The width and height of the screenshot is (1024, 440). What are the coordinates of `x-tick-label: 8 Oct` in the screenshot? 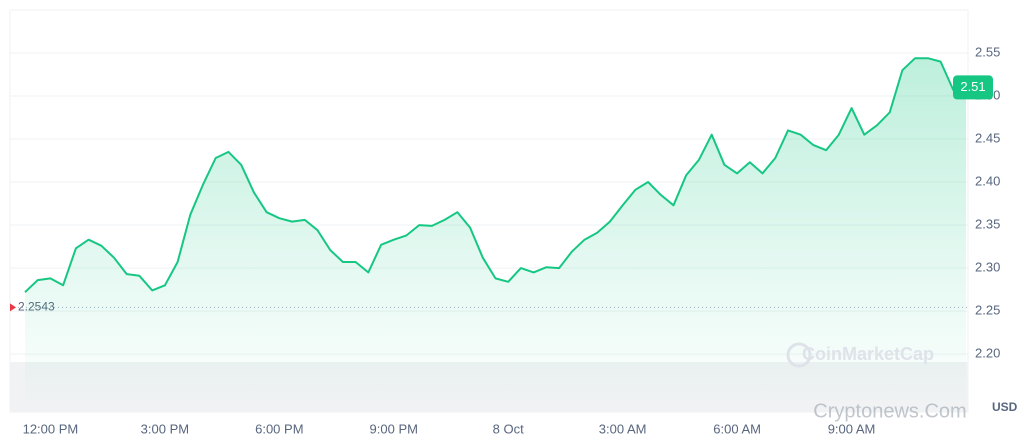 It's located at (508, 428).